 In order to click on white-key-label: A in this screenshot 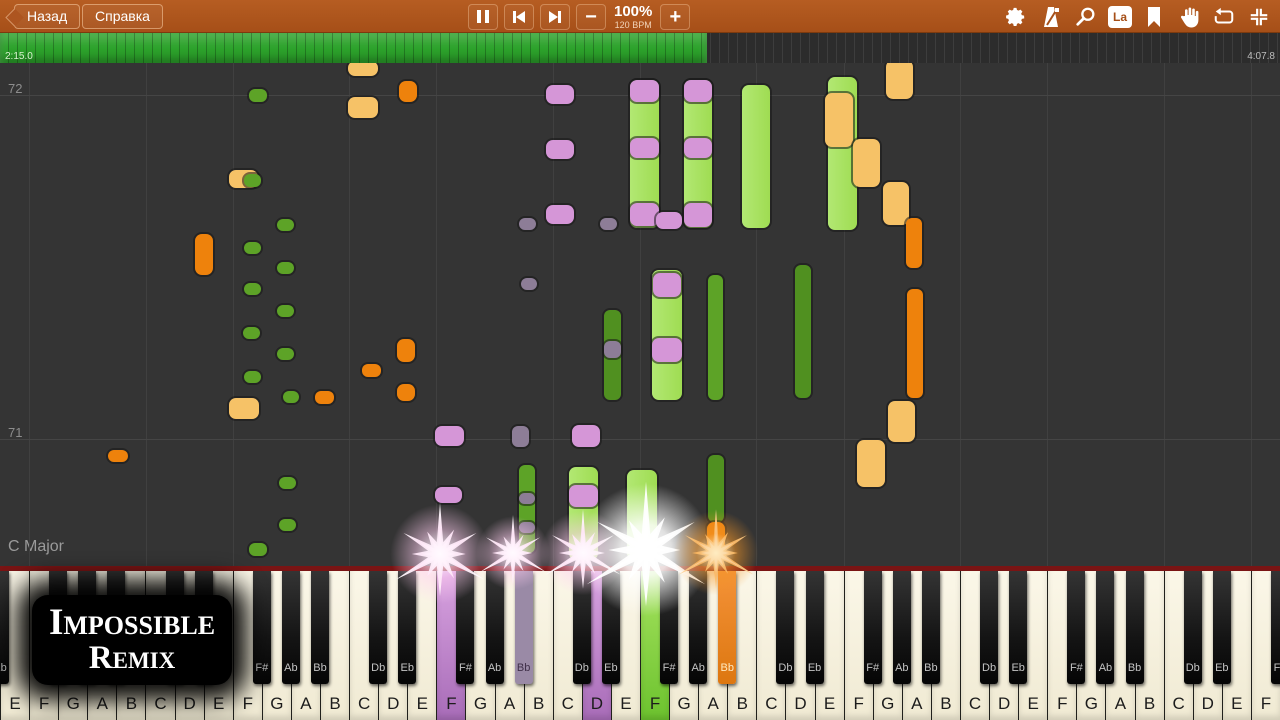, I will do `click(1120, 703)`.